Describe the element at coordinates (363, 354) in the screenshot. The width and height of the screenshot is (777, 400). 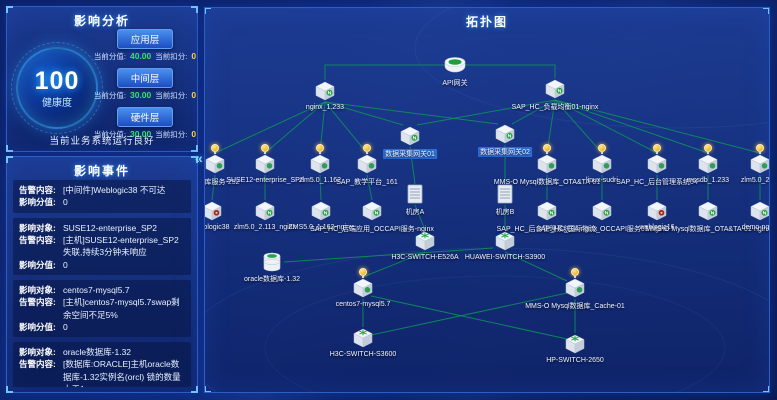
I see `node-label: H3C-SWITCH-S3600` at that location.